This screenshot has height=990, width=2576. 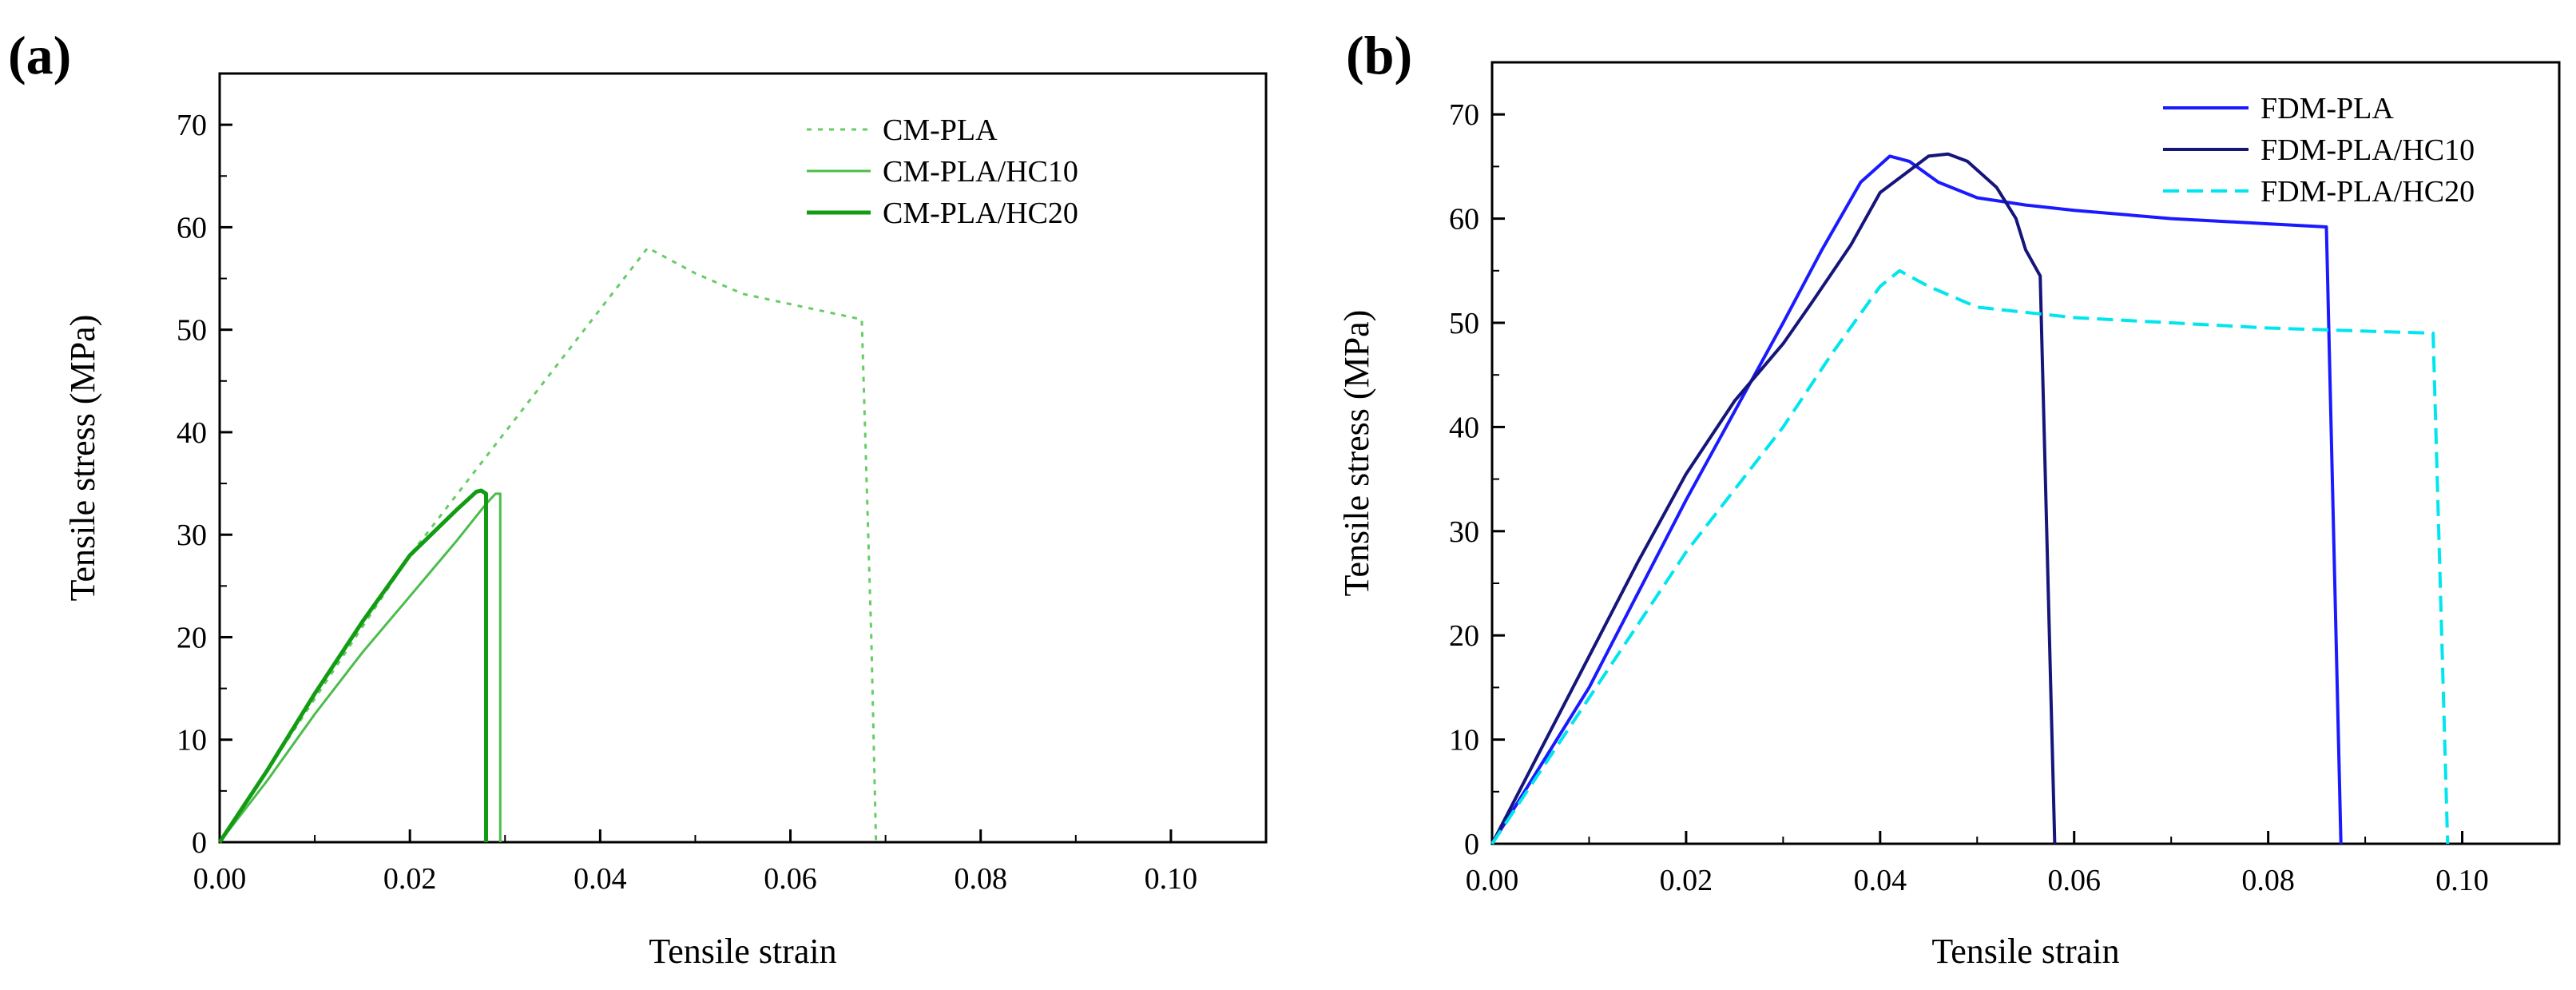 I want to click on x-tick-labels-b: 0.00 0.02 0.04 0.06 0.08 0.10, so click(x=1977, y=880).